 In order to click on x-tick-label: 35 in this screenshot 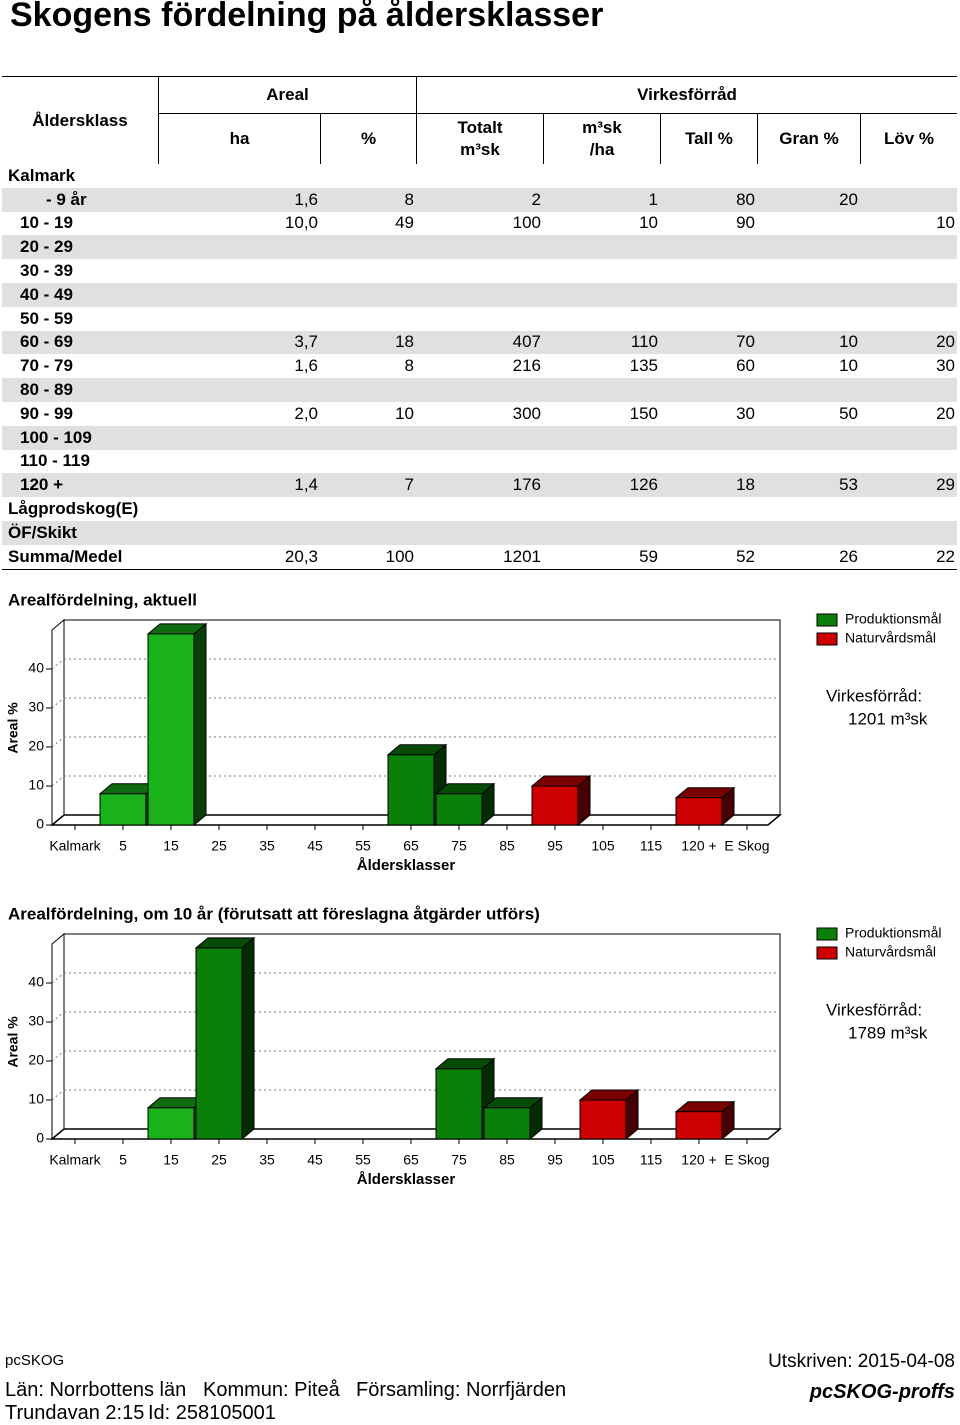, I will do `click(267, 1160)`.